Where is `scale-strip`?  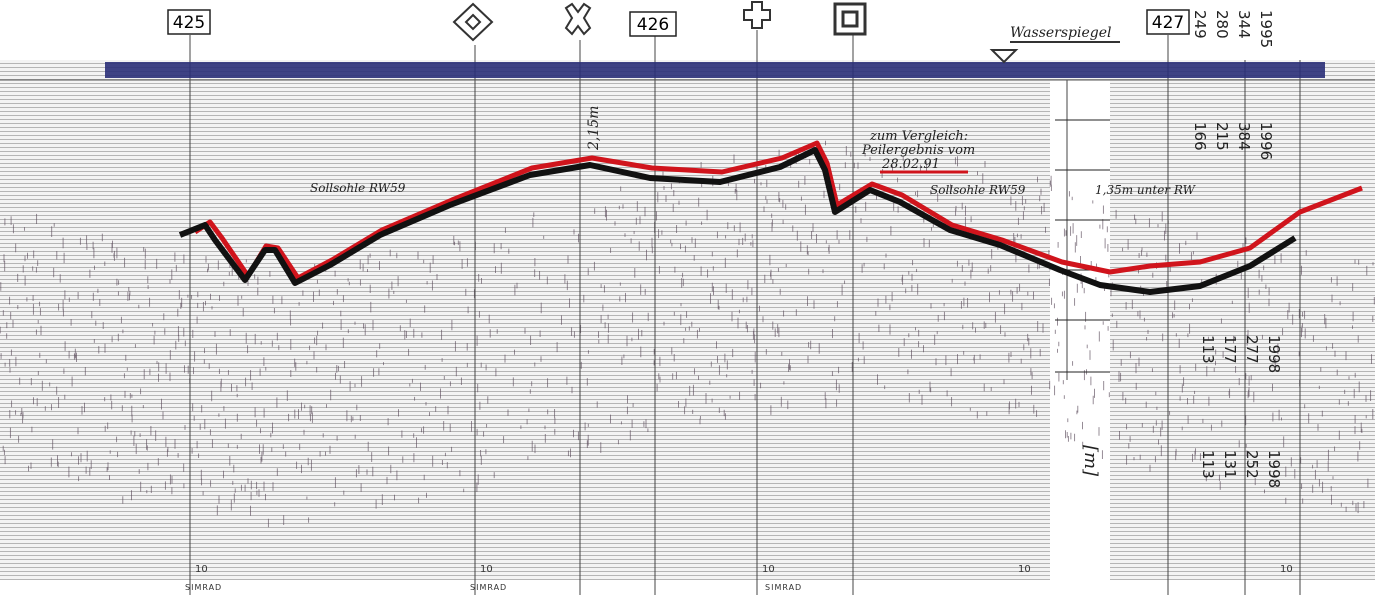 scale-strip is located at coordinates (1080, 330).